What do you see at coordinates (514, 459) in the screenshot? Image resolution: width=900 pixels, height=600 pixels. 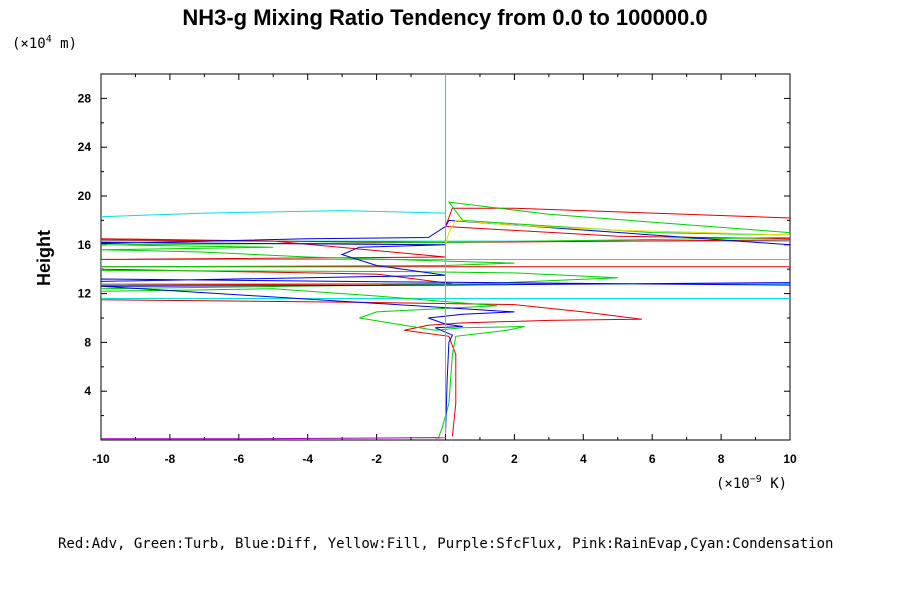 I see `x-tick-label: 2` at bounding box center [514, 459].